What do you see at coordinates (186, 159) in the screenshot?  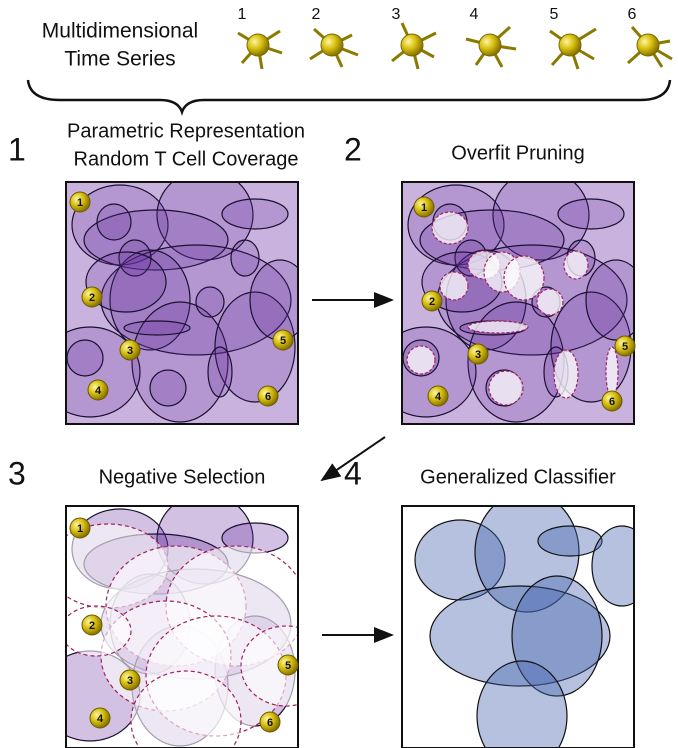 I see `step-title: Random T Cell Coverage` at bounding box center [186, 159].